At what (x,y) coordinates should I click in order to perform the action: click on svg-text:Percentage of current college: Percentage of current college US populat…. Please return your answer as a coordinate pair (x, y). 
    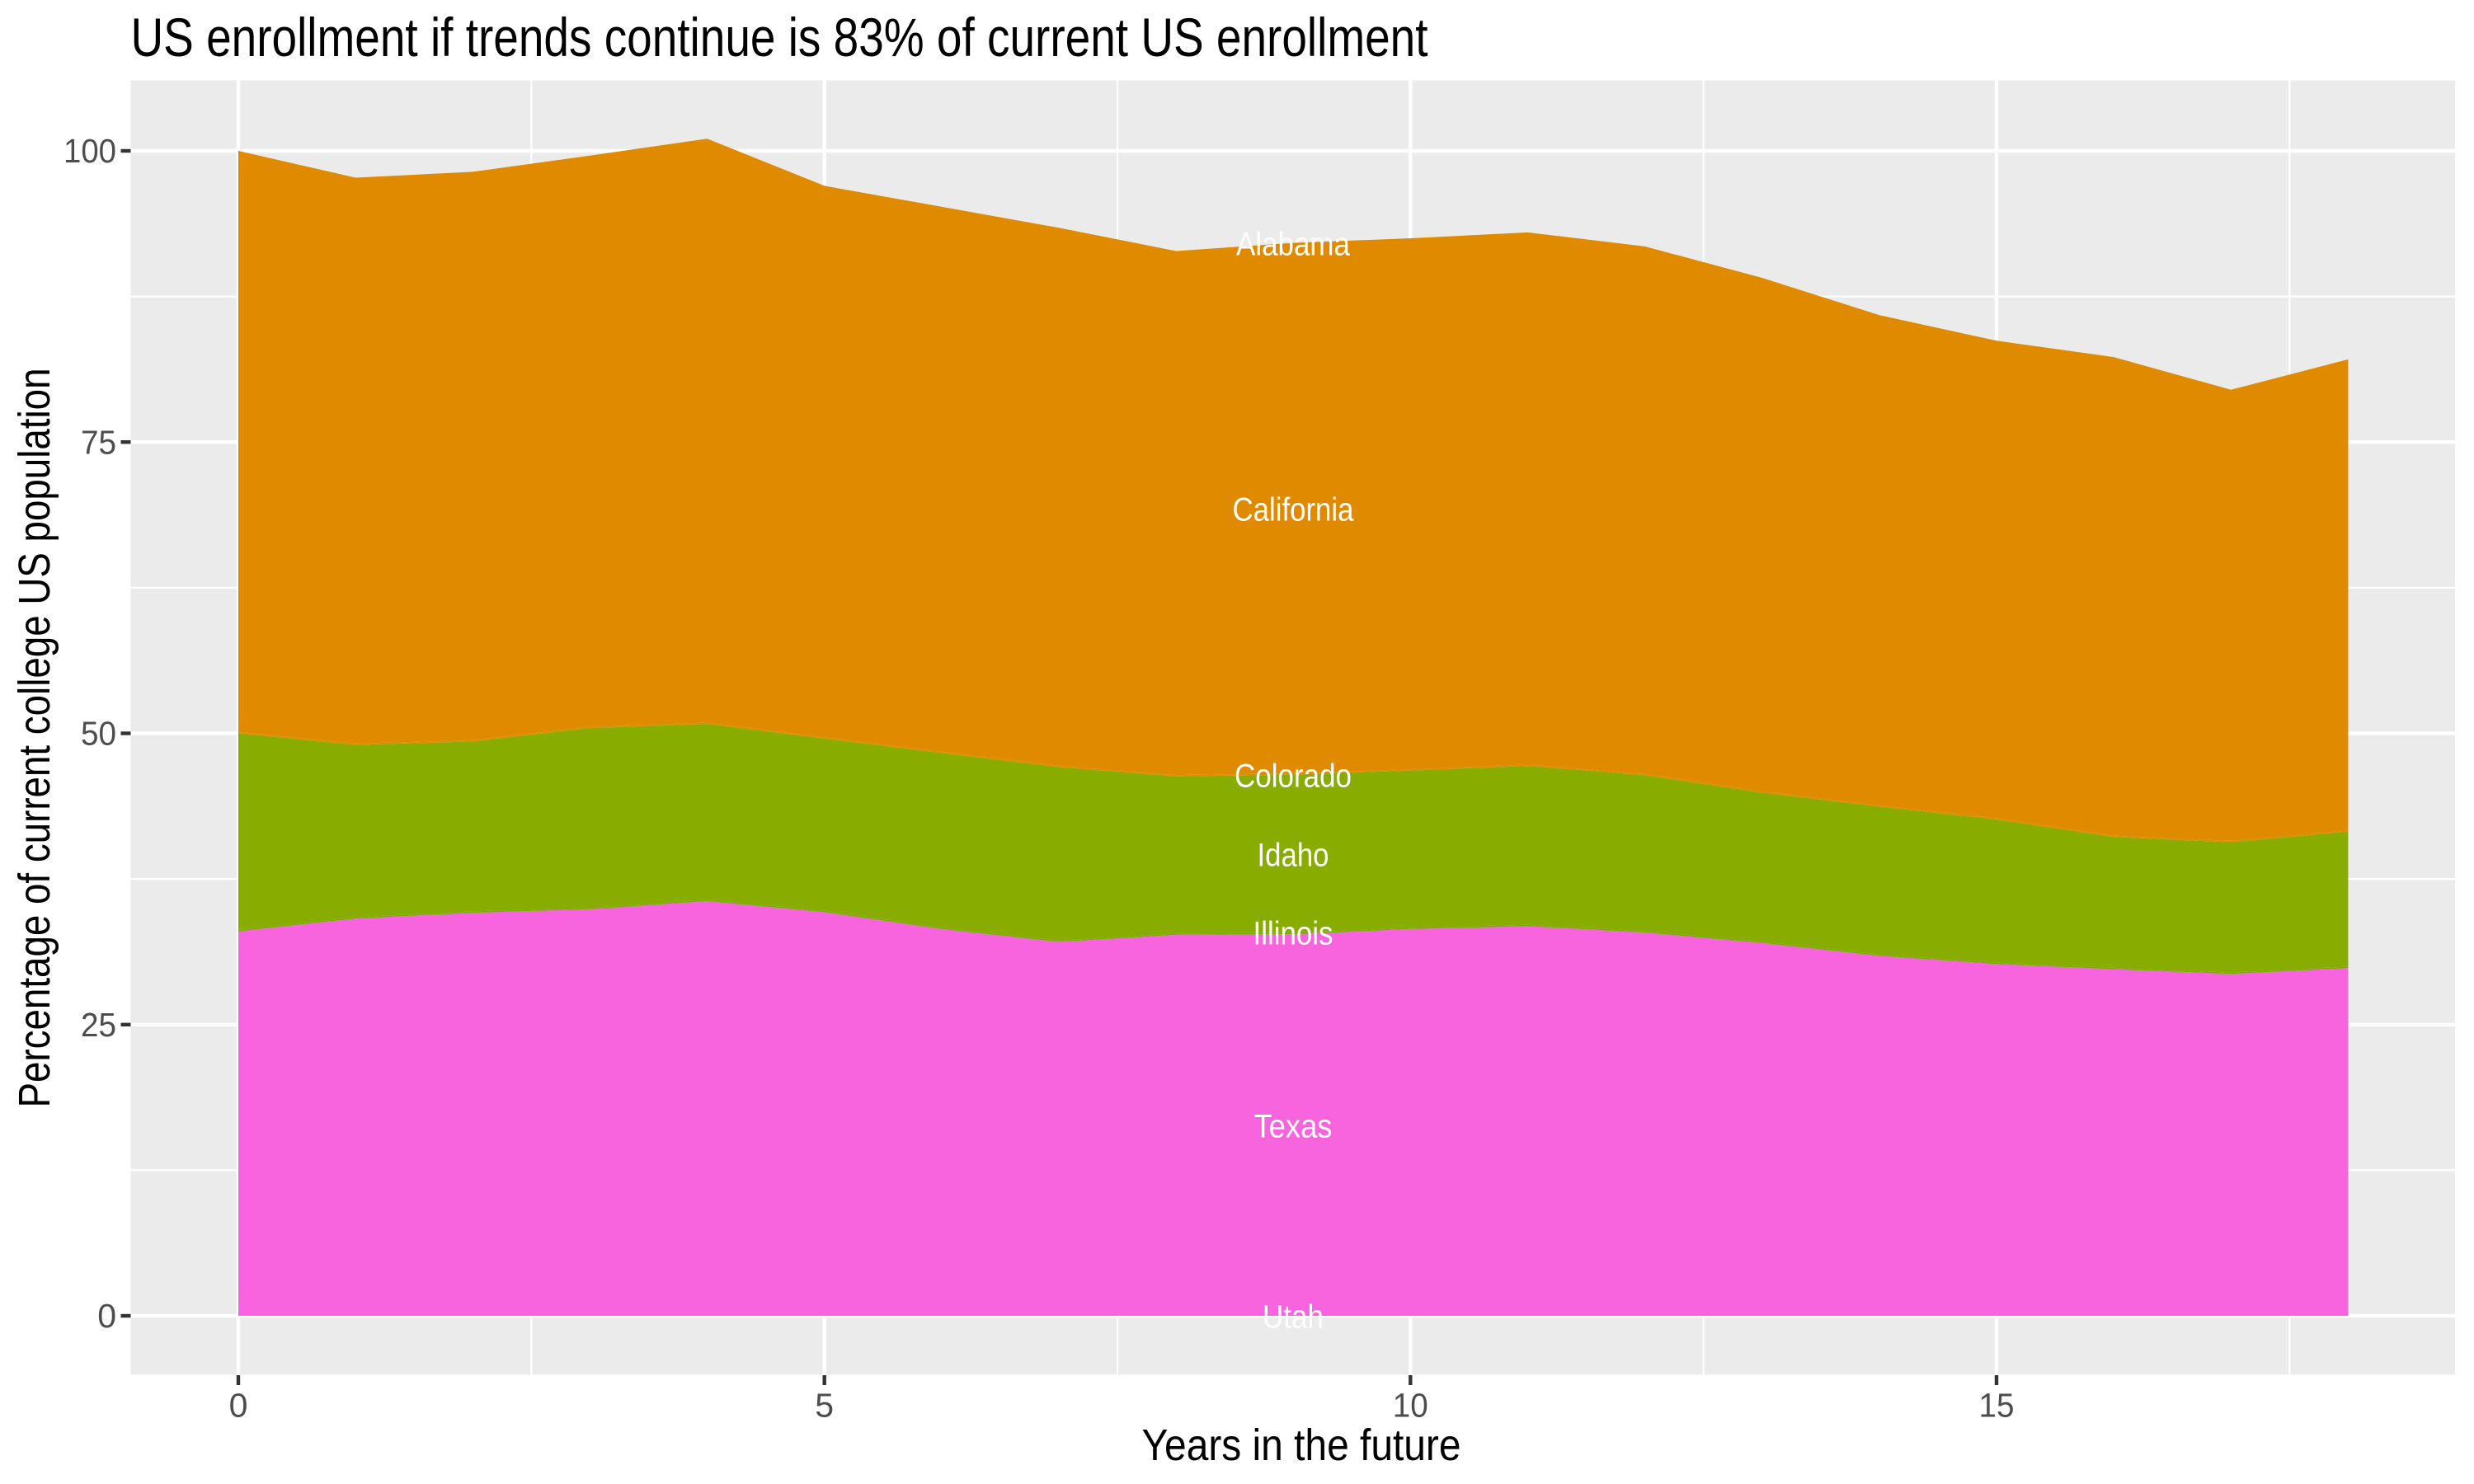
    Looking at the image, I should click on (34, 738).